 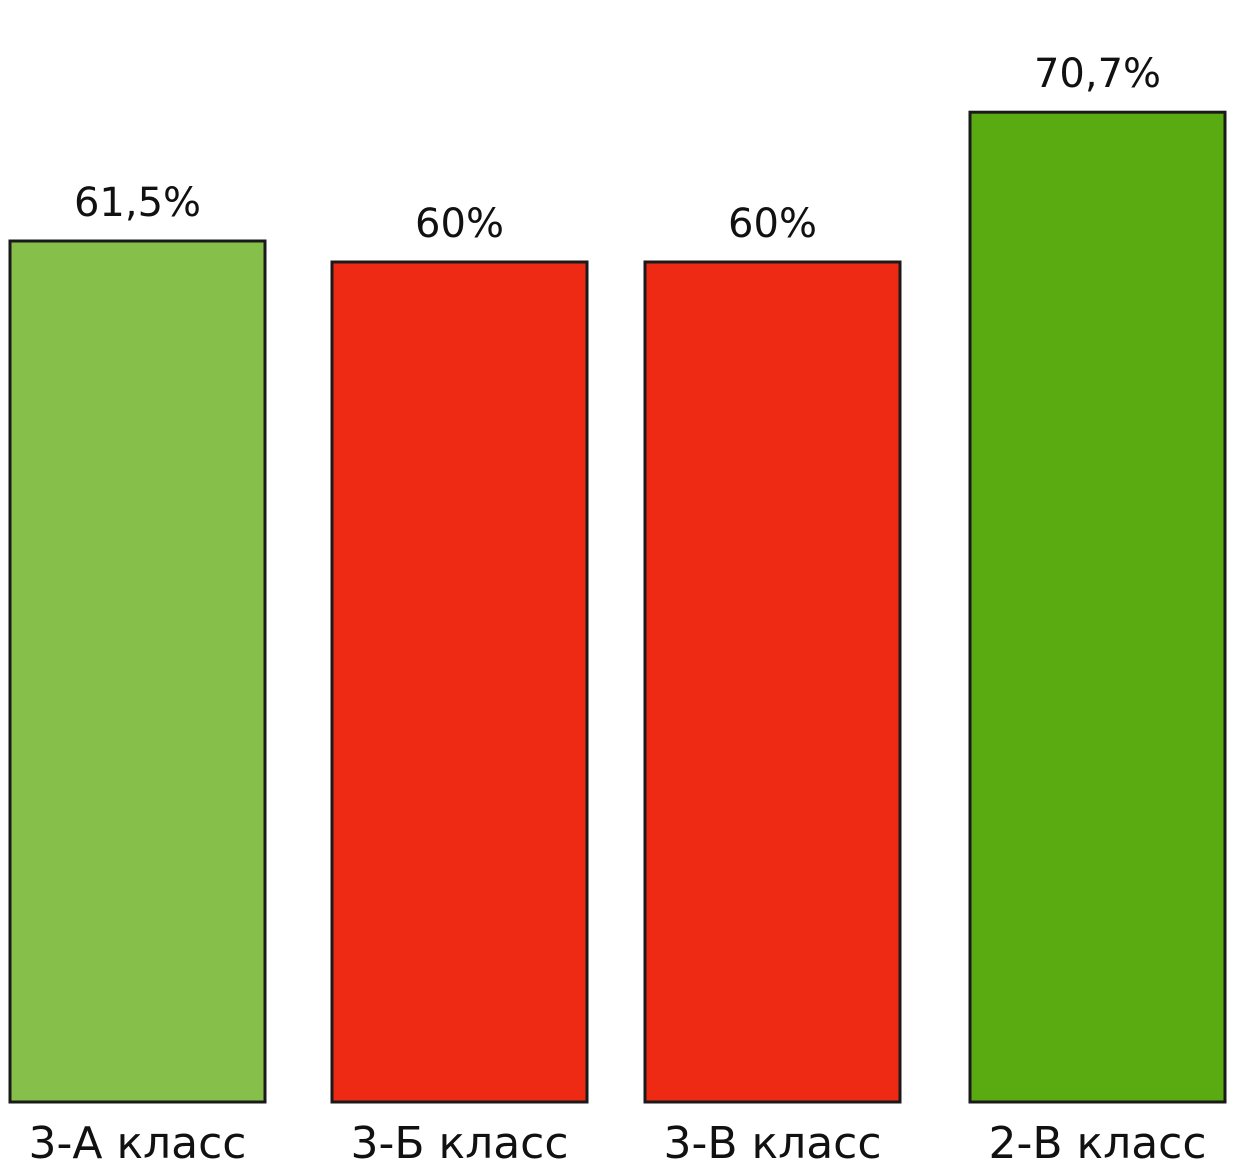 I want to click on value-labels-group: 61,5% 60% 60% 70,7%, so click(x=617, y=149).